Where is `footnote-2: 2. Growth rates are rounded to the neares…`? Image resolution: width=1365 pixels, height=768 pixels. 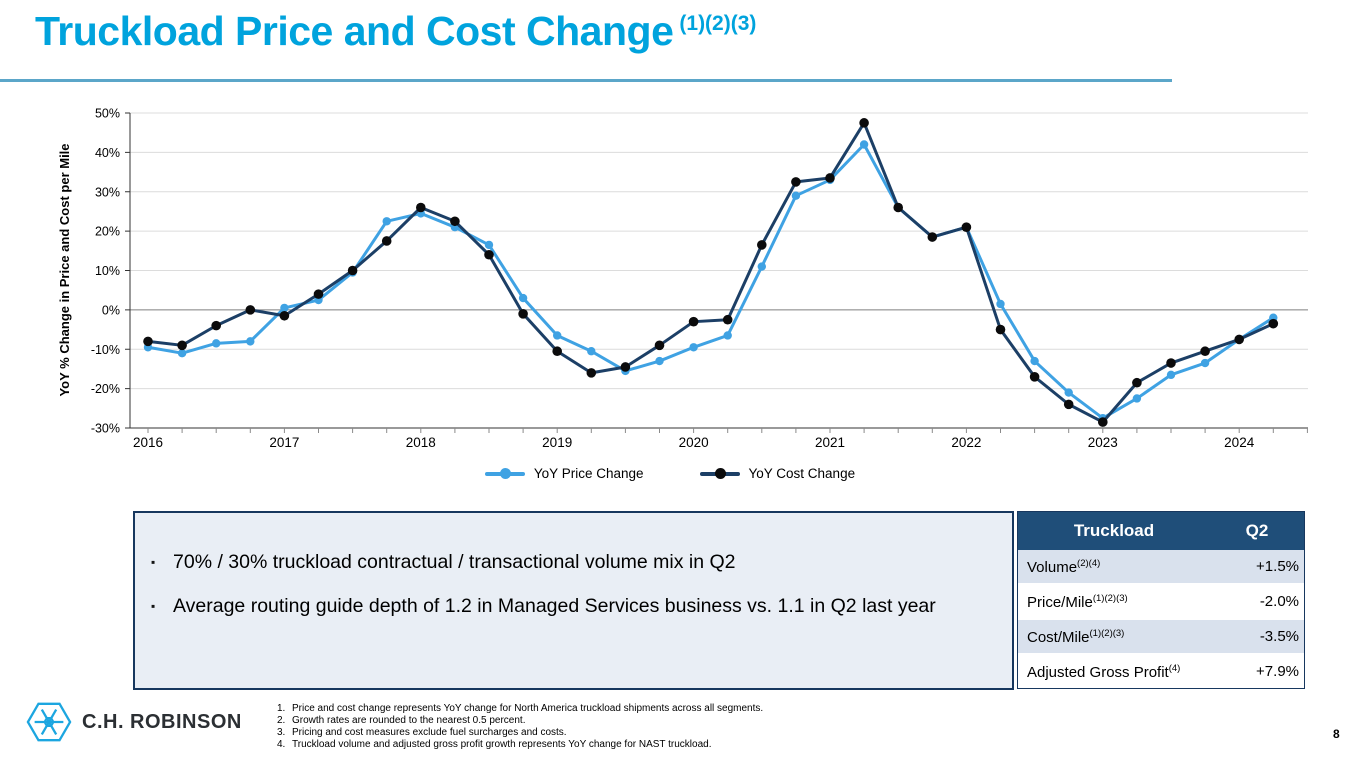
footnote-2: 2. Growth rates are rounded to the neares… is located at coordinates (520, 721).